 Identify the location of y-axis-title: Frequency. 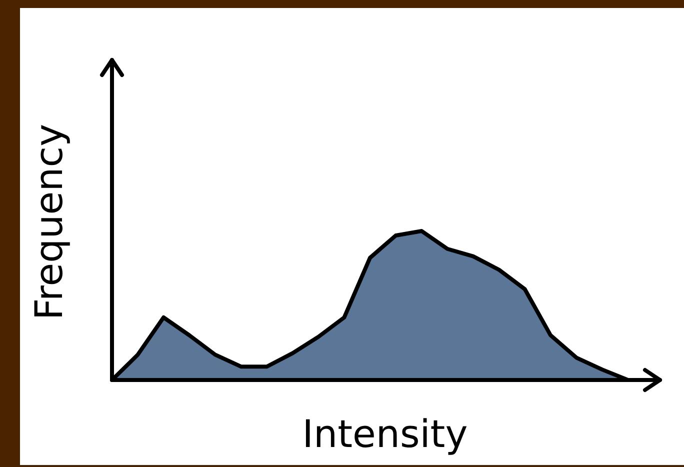
(49, 222).